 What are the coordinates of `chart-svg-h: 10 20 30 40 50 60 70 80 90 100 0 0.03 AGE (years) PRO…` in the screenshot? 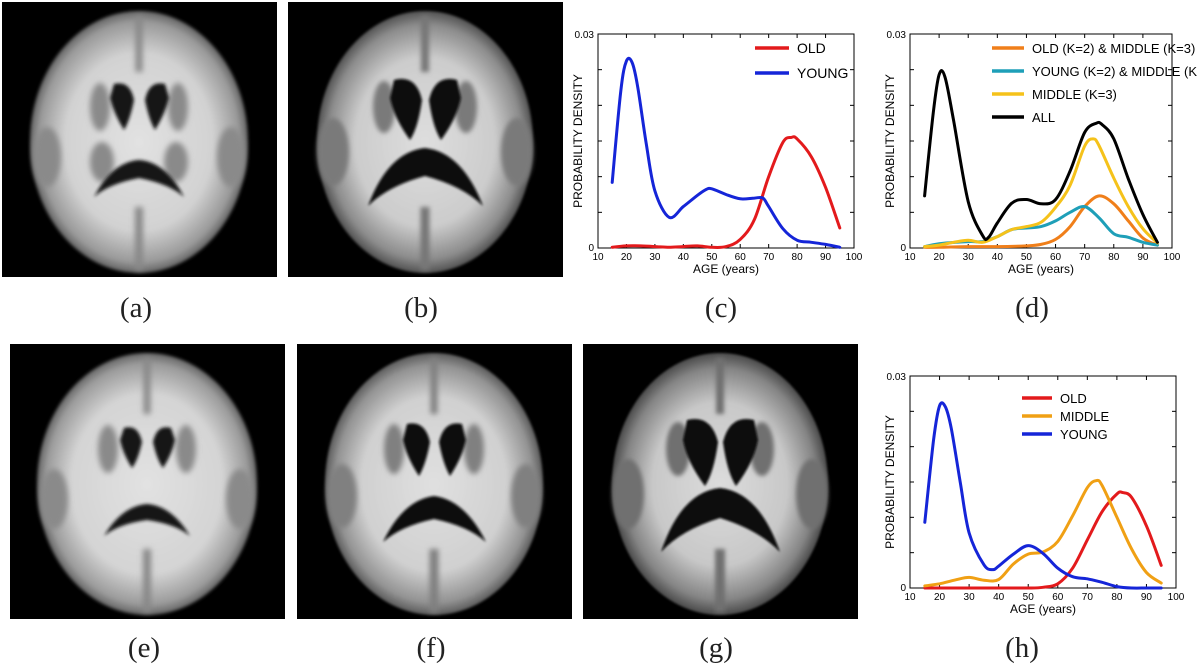 It's located at (1034, 494).